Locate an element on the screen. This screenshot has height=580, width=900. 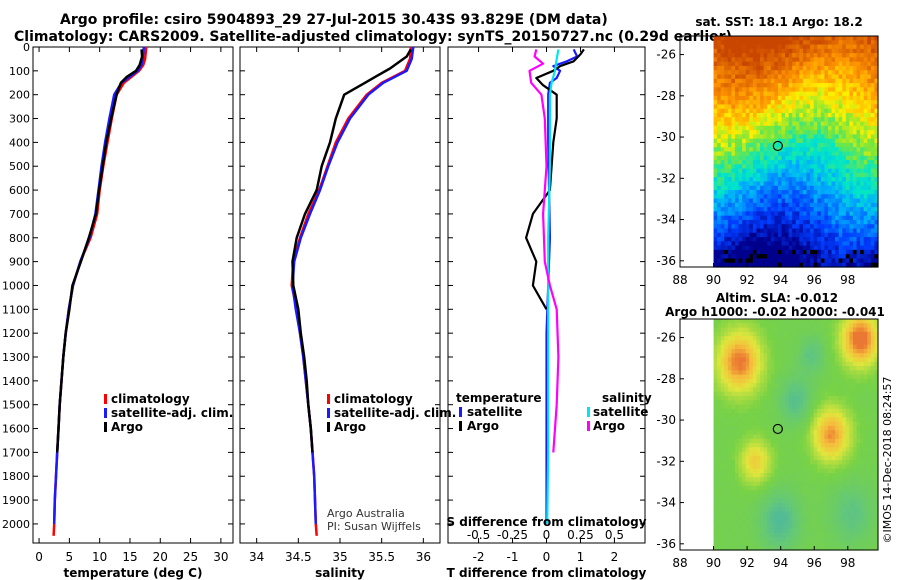
x-tick-label: 34.5 is located at coordinates (298, 557).